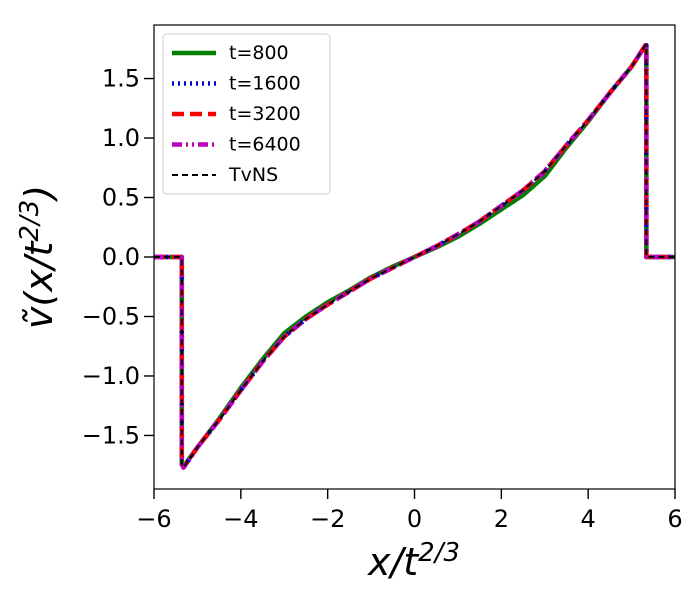  I want to click on x-tick-label-1: −4, so click(240, 519).